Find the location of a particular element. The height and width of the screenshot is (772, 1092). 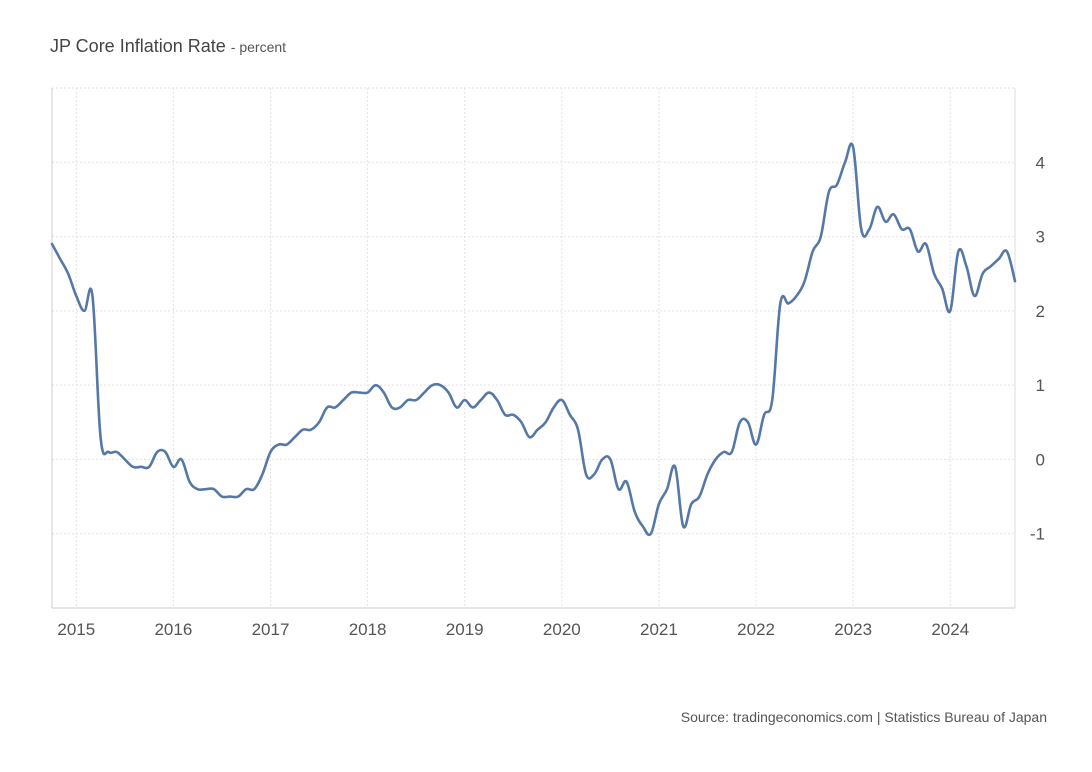

x-tick-label: 2018 is located at coordinates (368, 629).